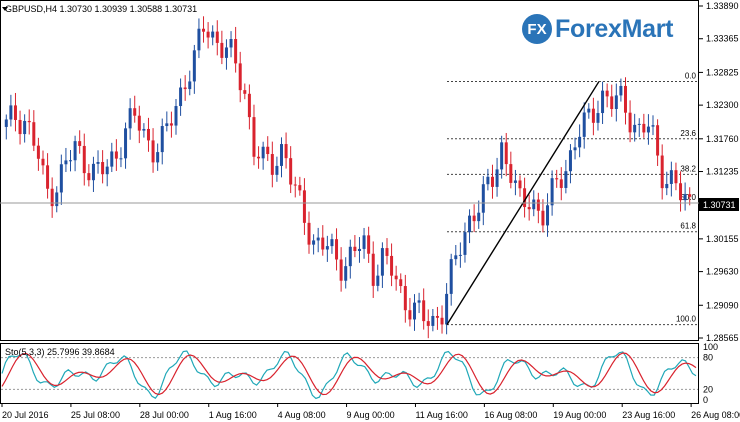  What do you see at coordinates (705, 400) in the screenshot?
I see `stoch-tick-label: 0` at bounding box center [705, 400].